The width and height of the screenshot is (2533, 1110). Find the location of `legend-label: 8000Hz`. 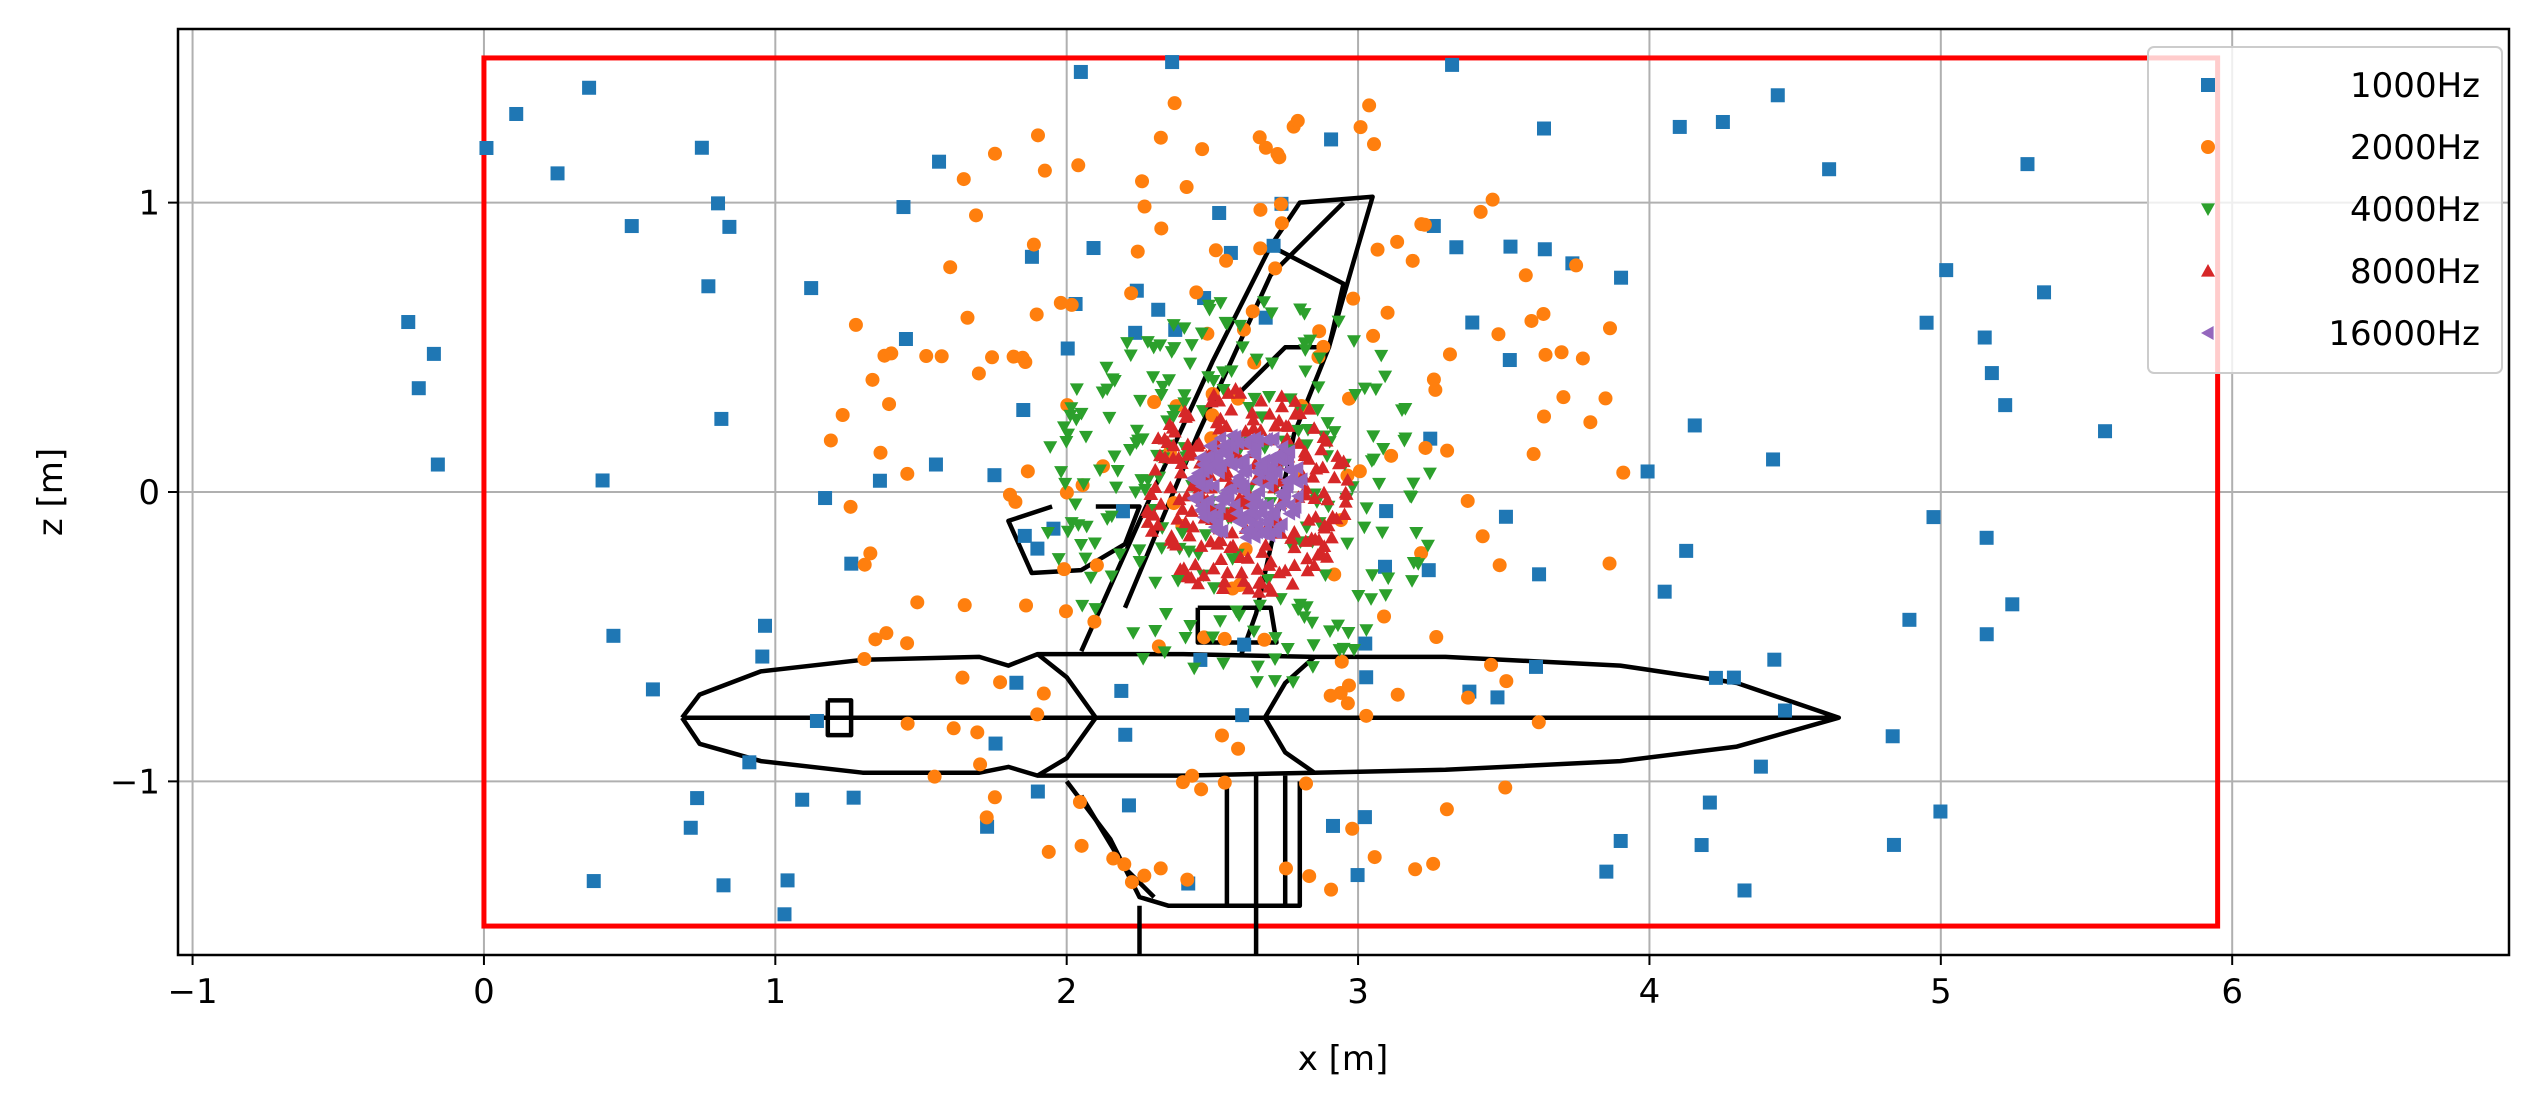

legend-label: 8000Hz is located at coordinates (2415, 272).